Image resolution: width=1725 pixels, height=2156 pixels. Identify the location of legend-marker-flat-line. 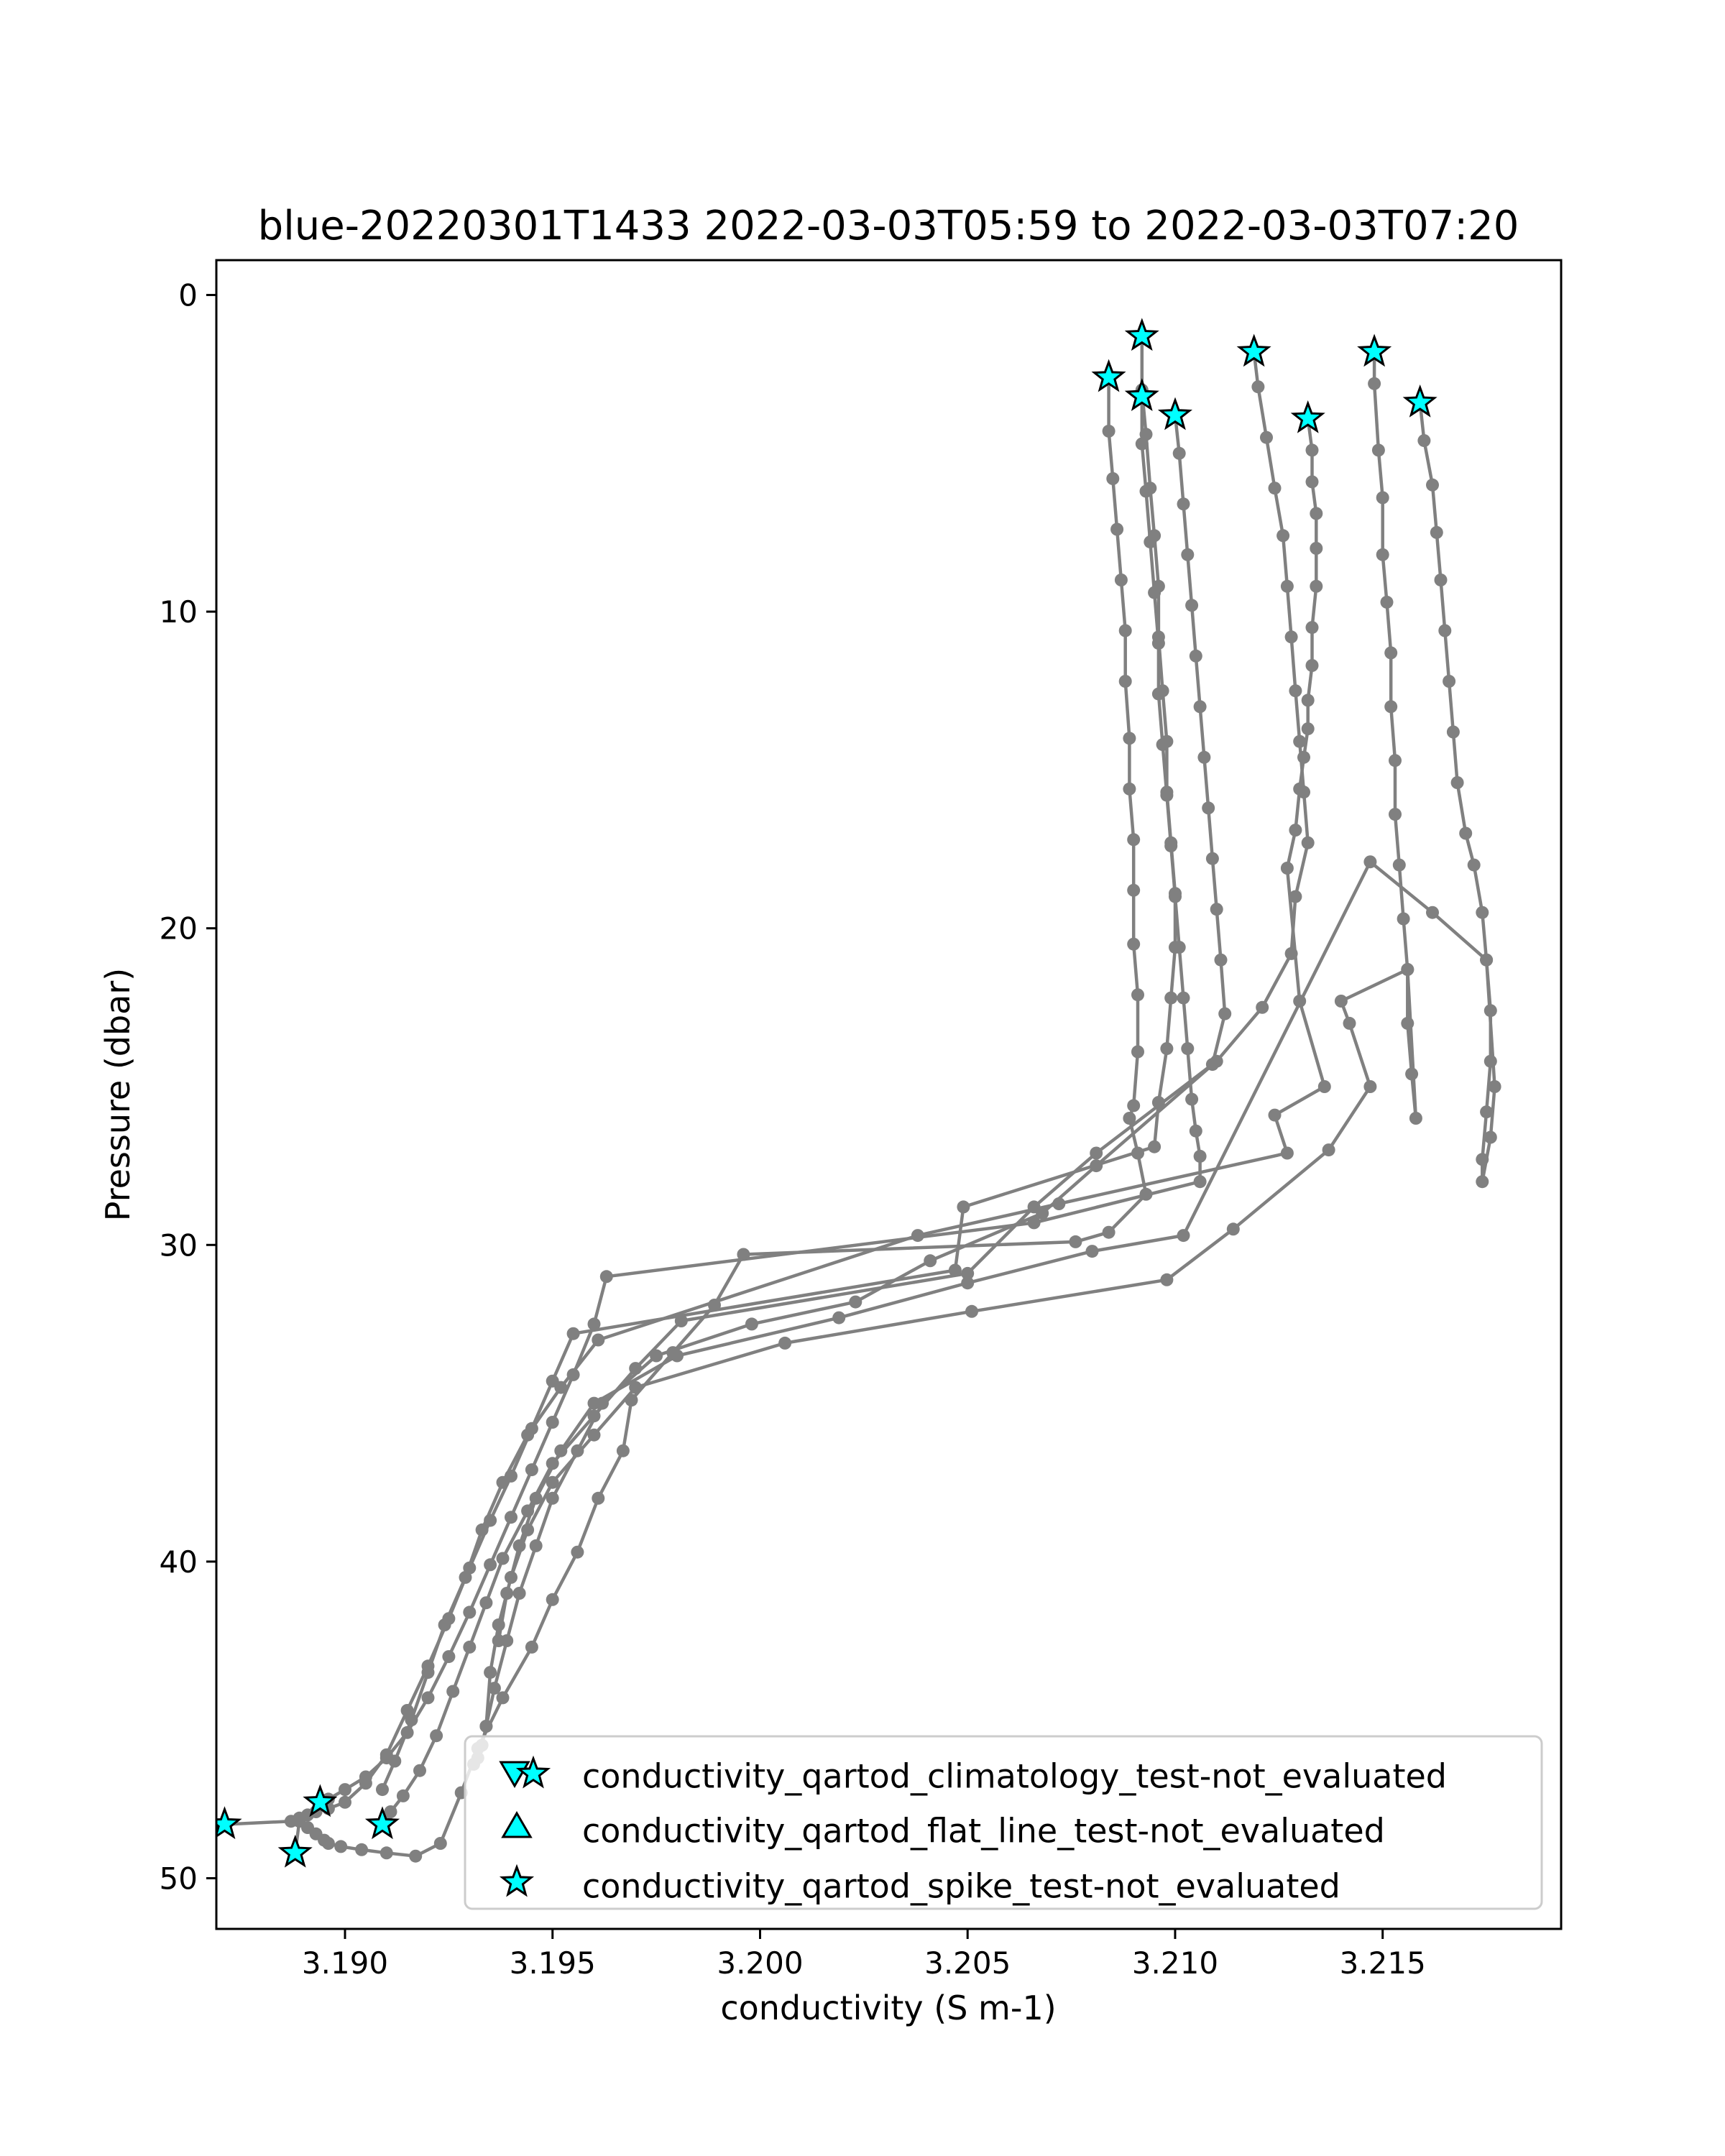
(517, 1825).